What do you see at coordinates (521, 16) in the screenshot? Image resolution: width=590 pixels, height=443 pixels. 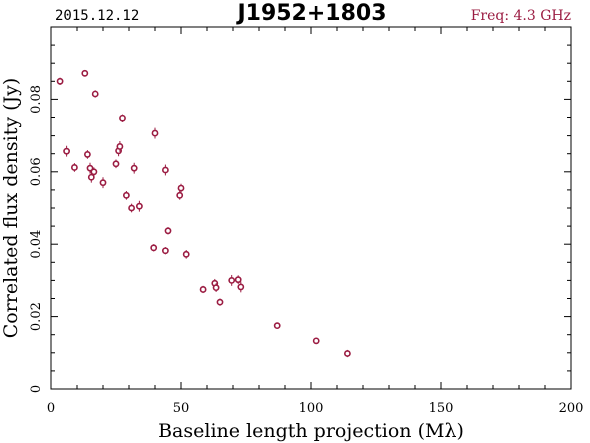 I see `frequency-label: Freq: 4.3 GHz` at bounding box center [521, 16].